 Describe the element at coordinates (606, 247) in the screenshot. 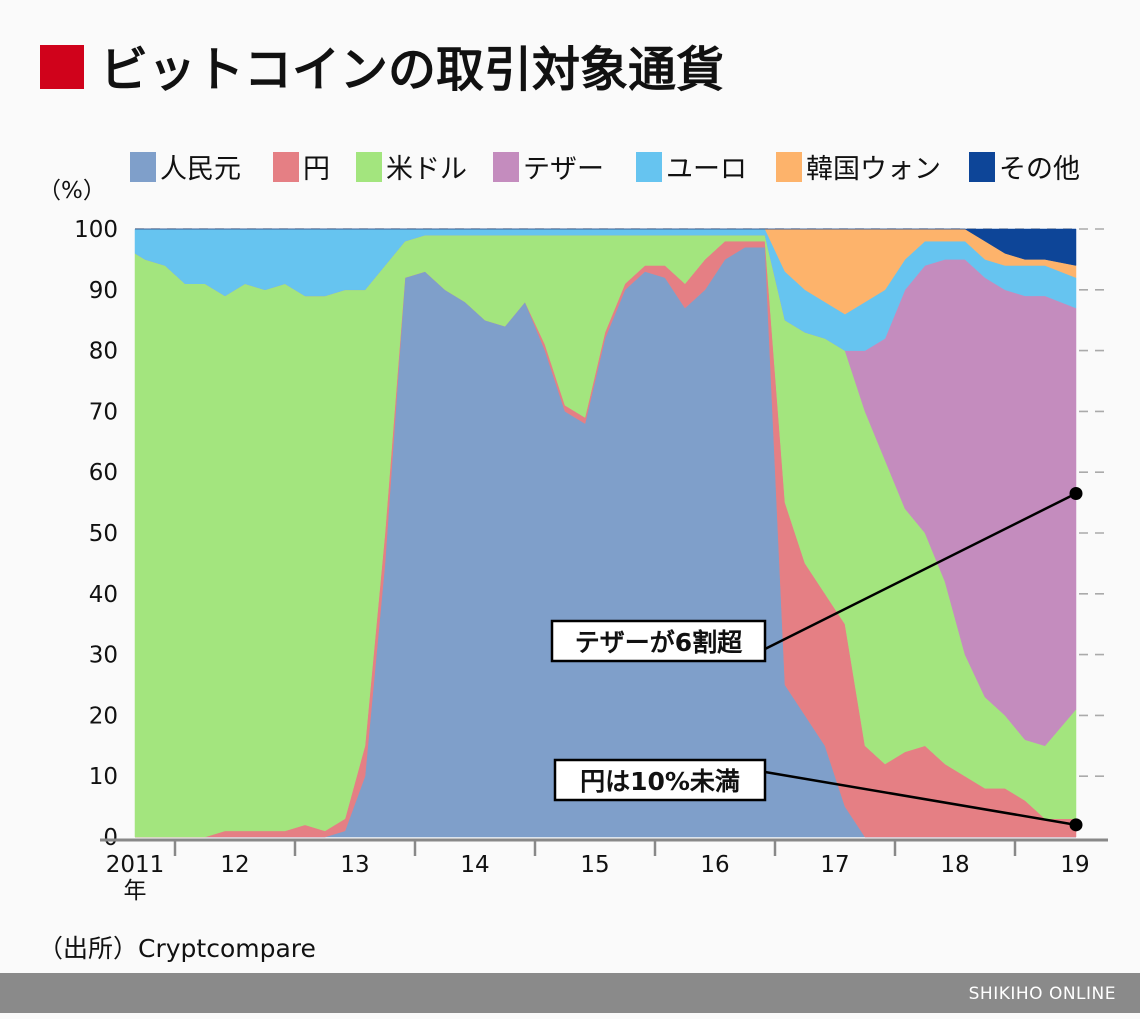

I see `area-series` at that location.